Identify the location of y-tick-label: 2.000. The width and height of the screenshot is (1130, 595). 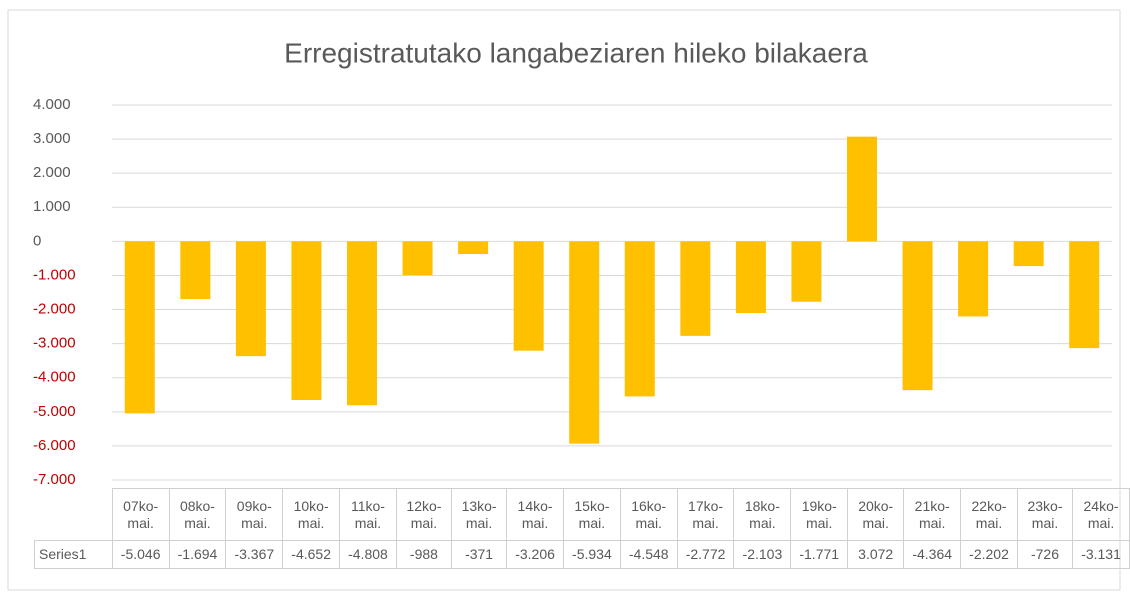
(52, 172).